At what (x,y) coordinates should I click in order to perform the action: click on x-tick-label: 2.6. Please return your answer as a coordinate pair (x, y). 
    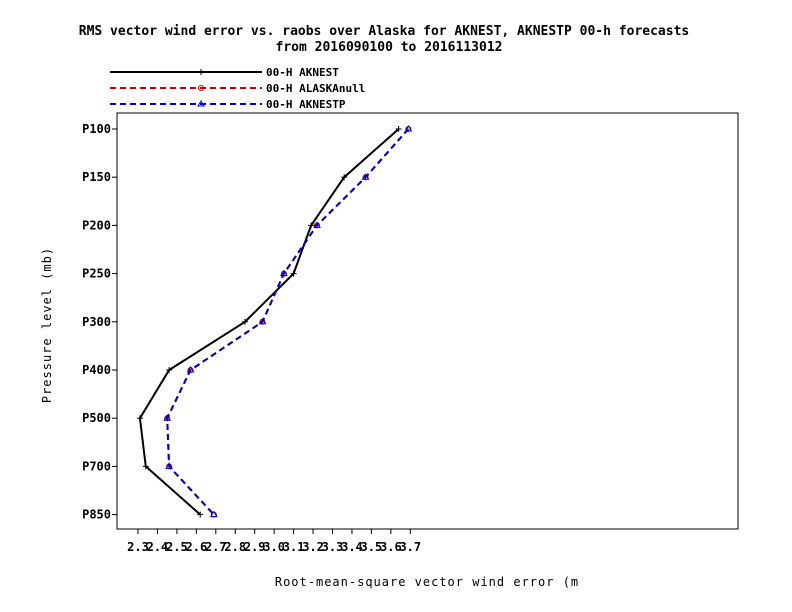
    Looking at the image, I should click on (197, 547).